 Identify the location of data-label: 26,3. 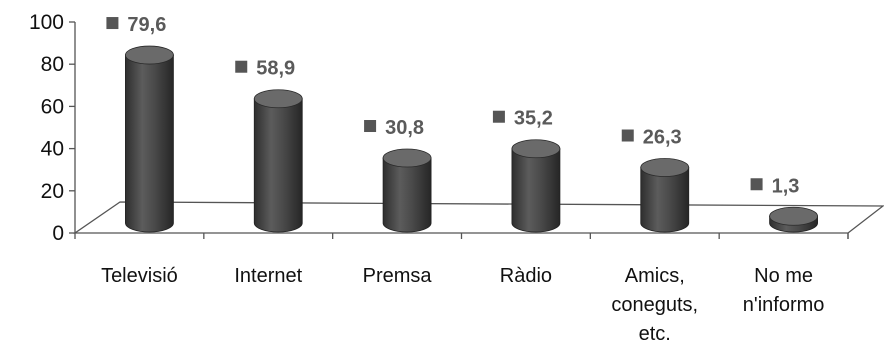
(662, 138).